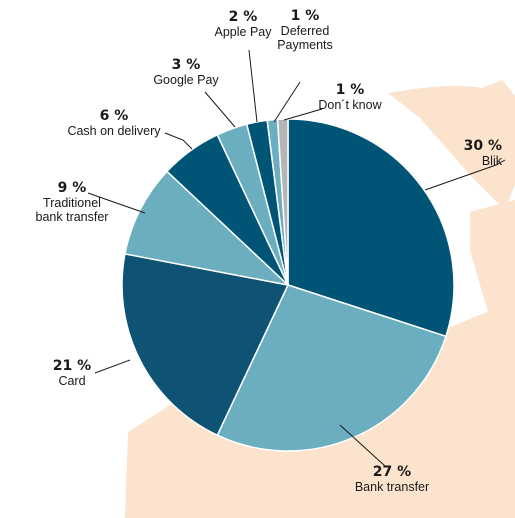 The height and width of the screenshot is (518, 515). Describe the element at coordinates (305, 45) in the screenshot. I see `slice-name: Payments` at that location.